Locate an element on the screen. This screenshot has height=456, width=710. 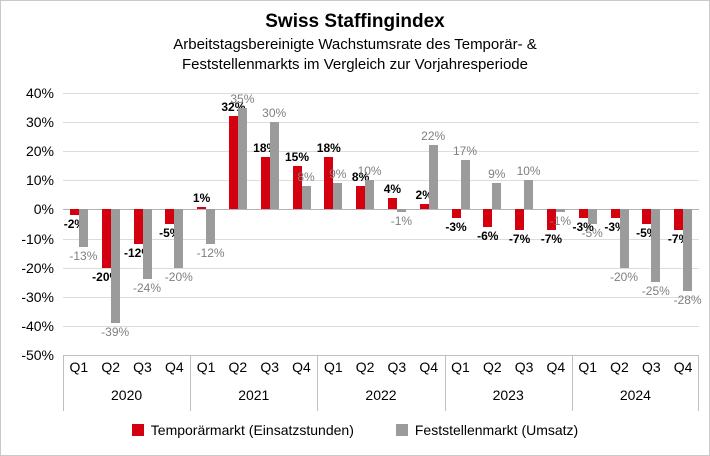
bar-value-label: -5% is located at coordinates (592, 233).